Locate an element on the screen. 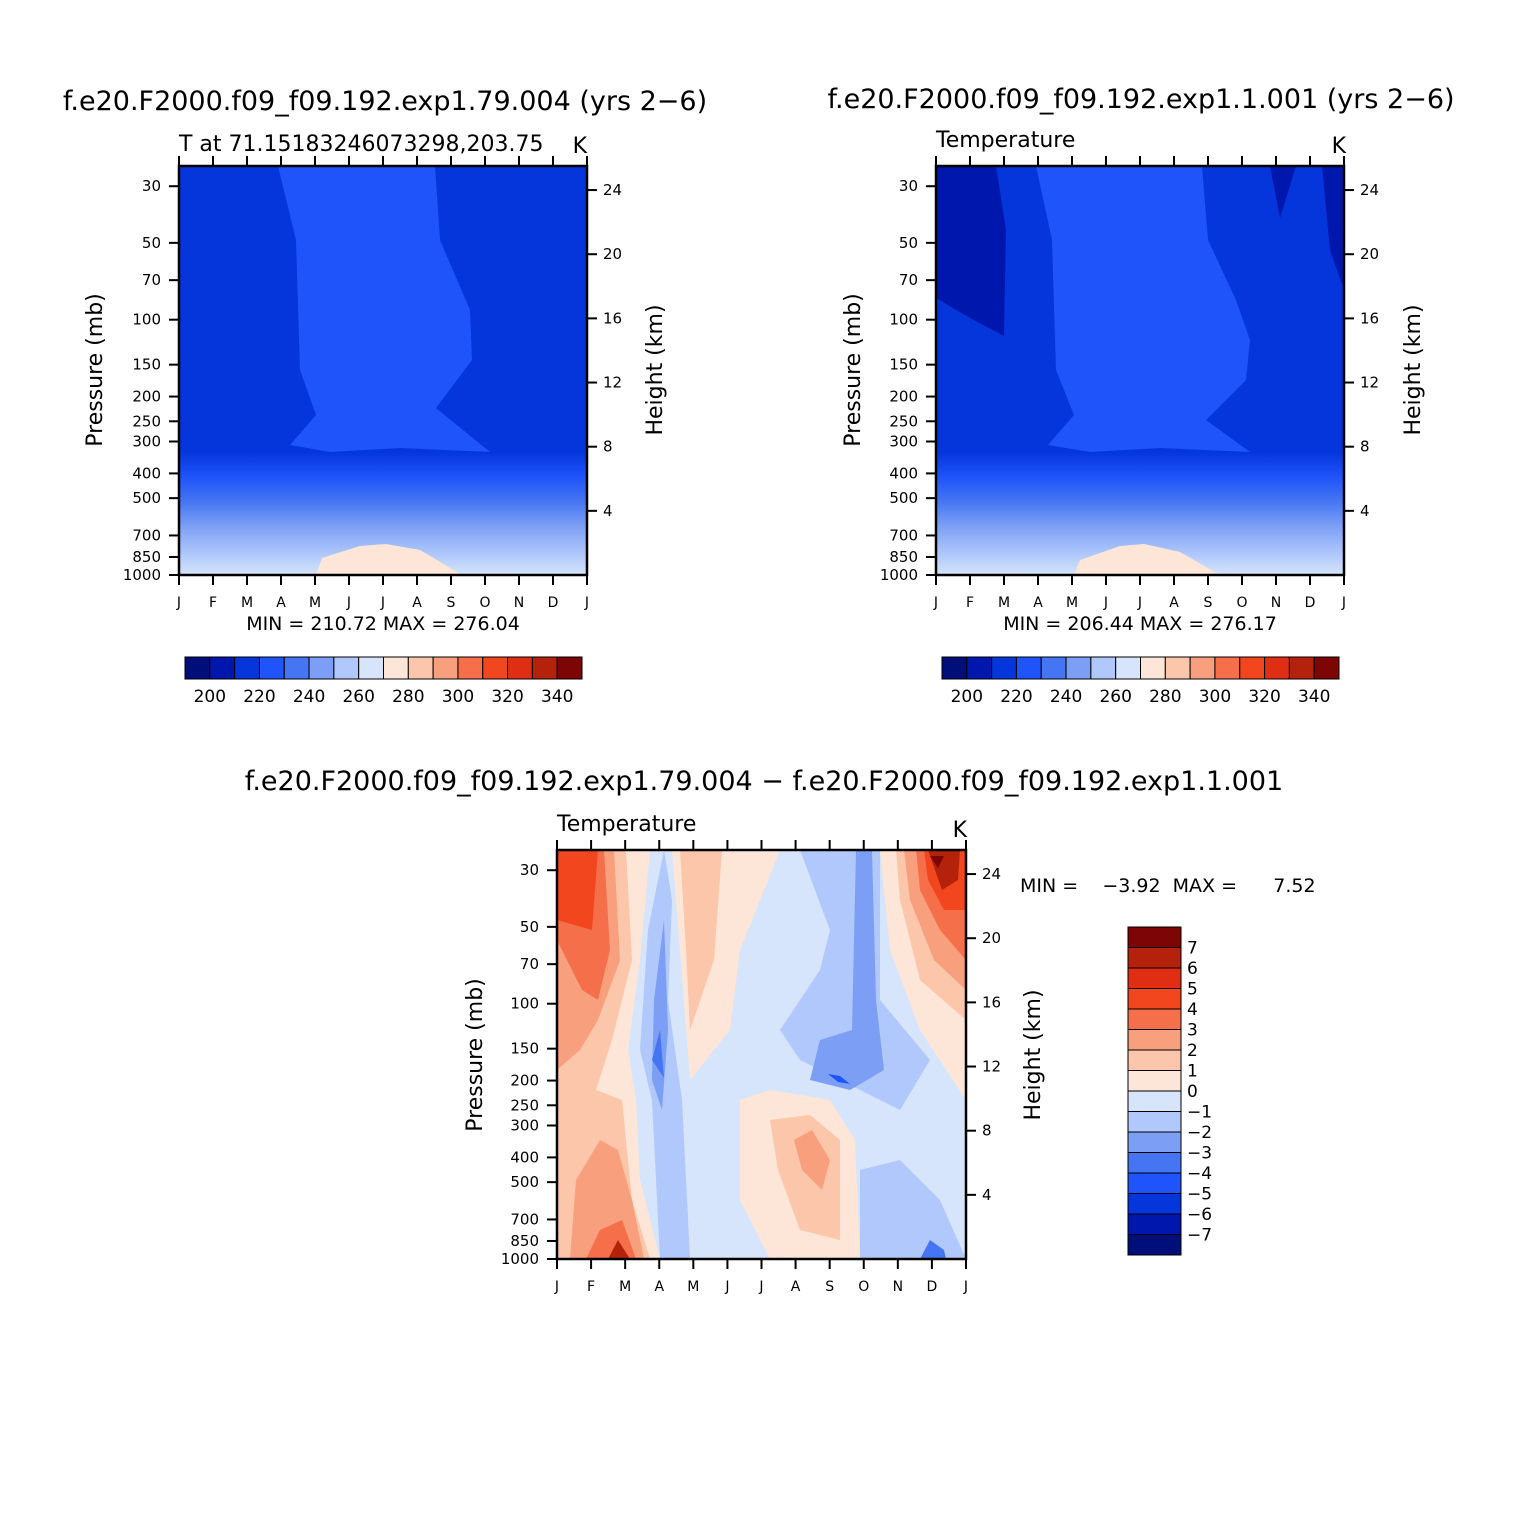 The width and height of the screenshot is (1524, 1527). panel-2-colorbar: 200 220 240 260 280 300 320 340 is located at coordinates (1140, 681).